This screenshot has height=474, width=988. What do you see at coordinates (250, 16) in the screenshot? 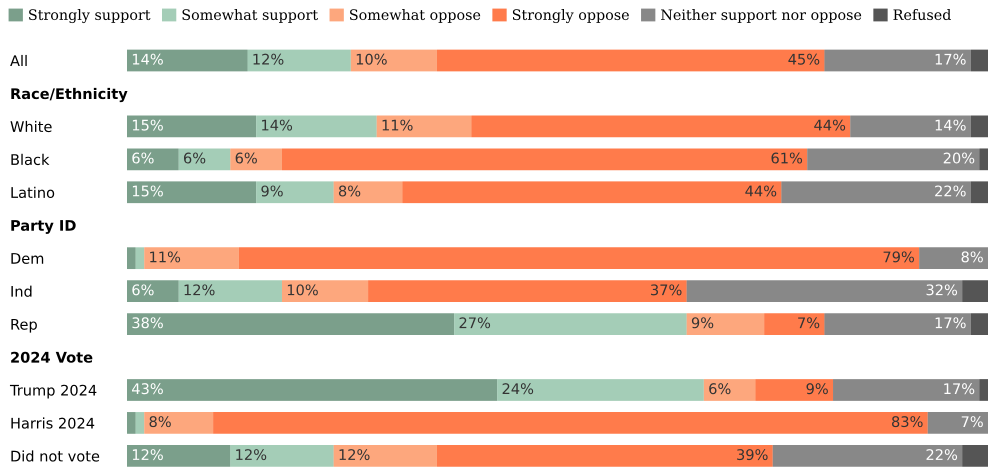
I see `legend-label: Somewhat support` at bounding box center [250, 16].